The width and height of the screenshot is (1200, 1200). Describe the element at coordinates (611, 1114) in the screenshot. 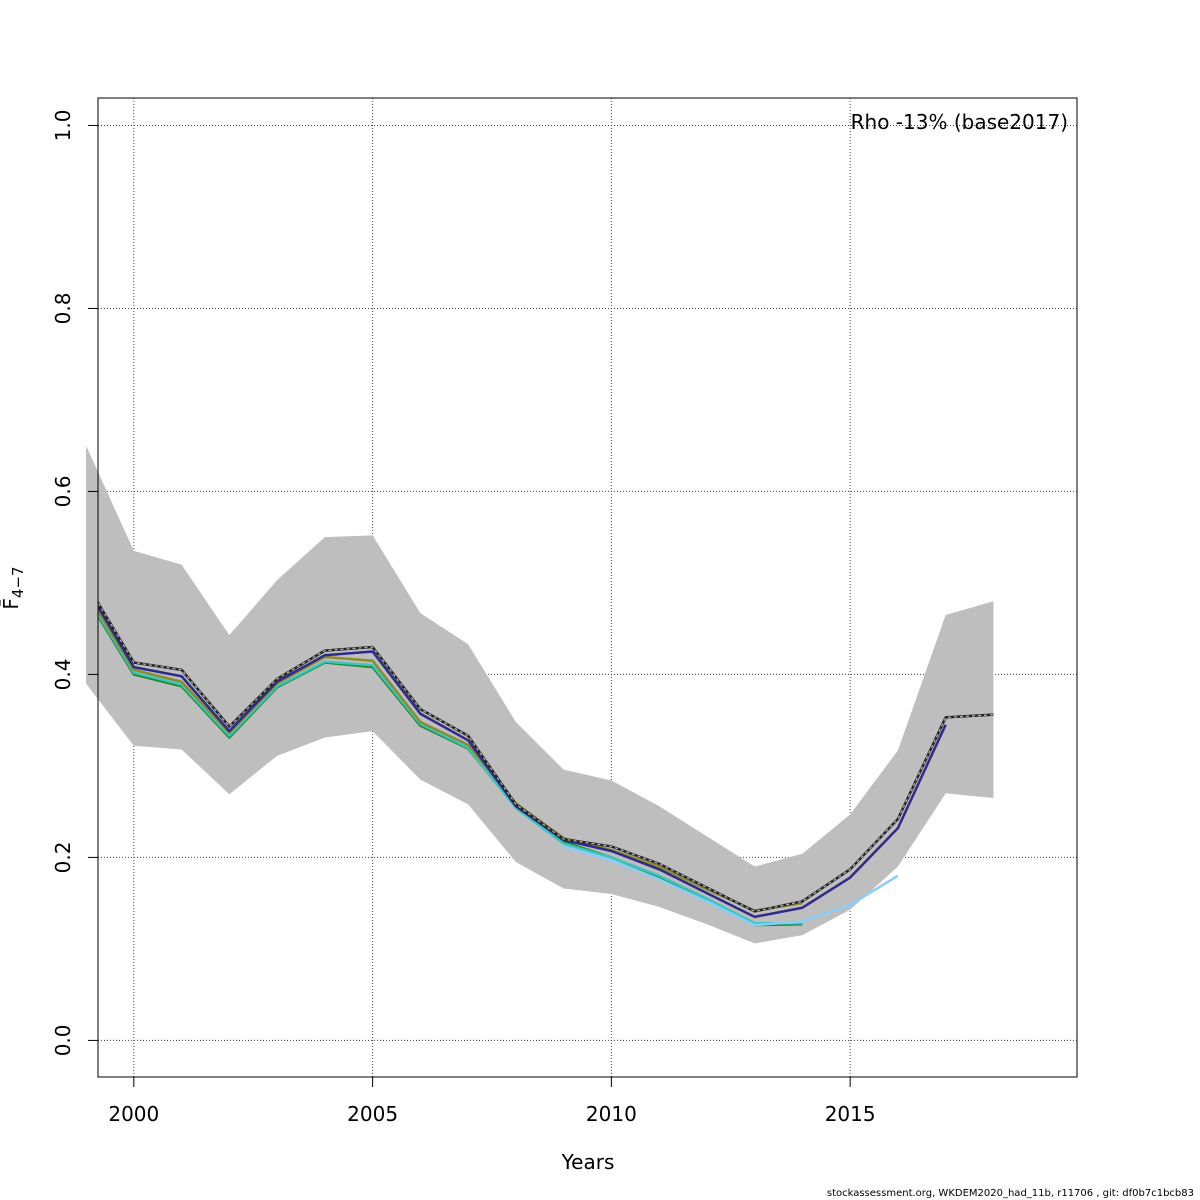

I see `x-tick-label: 2010` at that location.